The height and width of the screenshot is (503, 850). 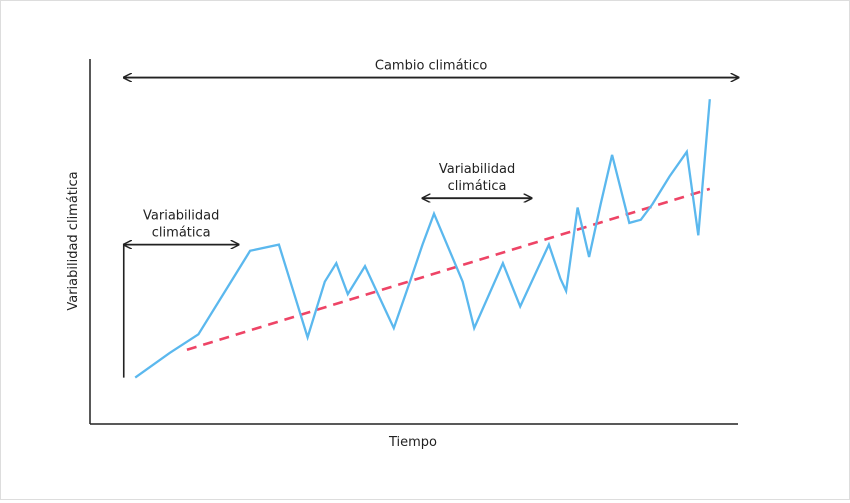 What do you see at coordinates (477, 169) in the screenshot?
I see `annotation-label-2-0: Variabilidad` at bounding box center [477, 169].